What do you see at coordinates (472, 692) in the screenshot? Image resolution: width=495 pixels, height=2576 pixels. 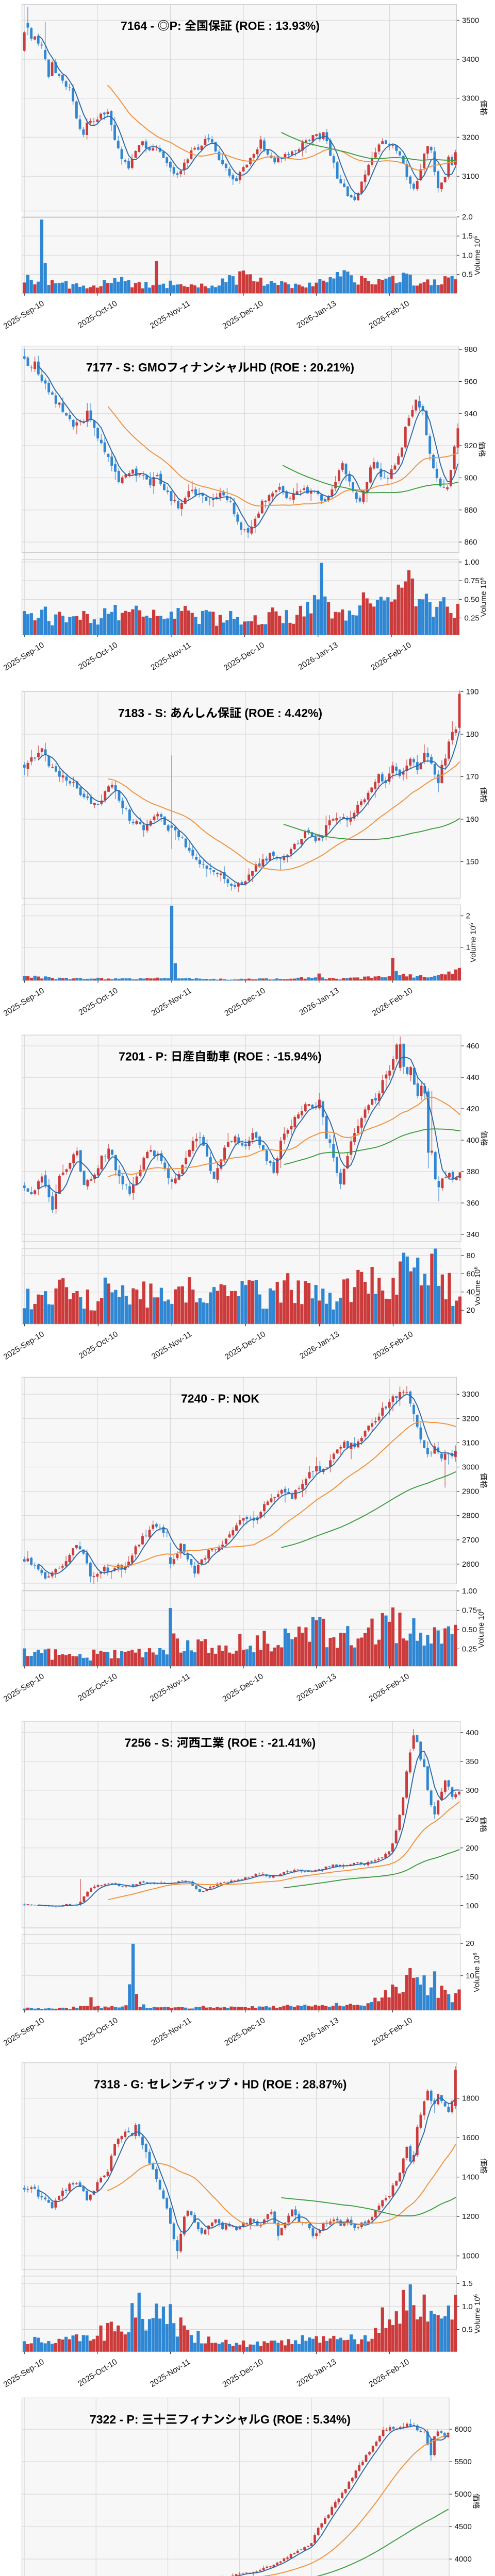 I see `svg-text: 190` at bounding box center [472, 692].